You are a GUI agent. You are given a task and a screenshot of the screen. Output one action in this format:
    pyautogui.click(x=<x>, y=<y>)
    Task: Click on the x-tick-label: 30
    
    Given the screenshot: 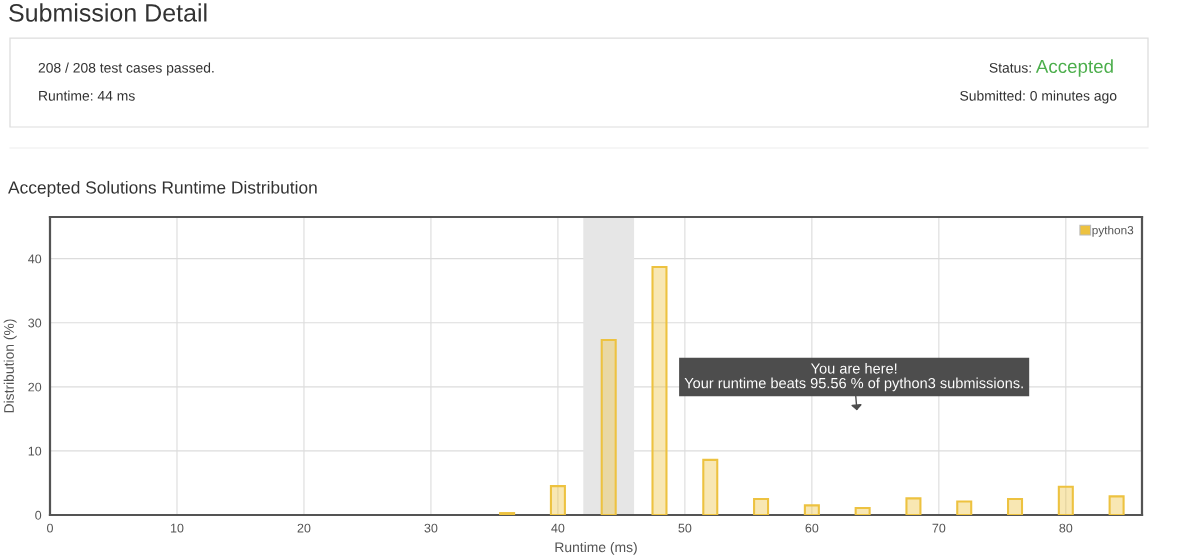 What is the action you would take?
    pyautogui.click(x=431, y=528)
    